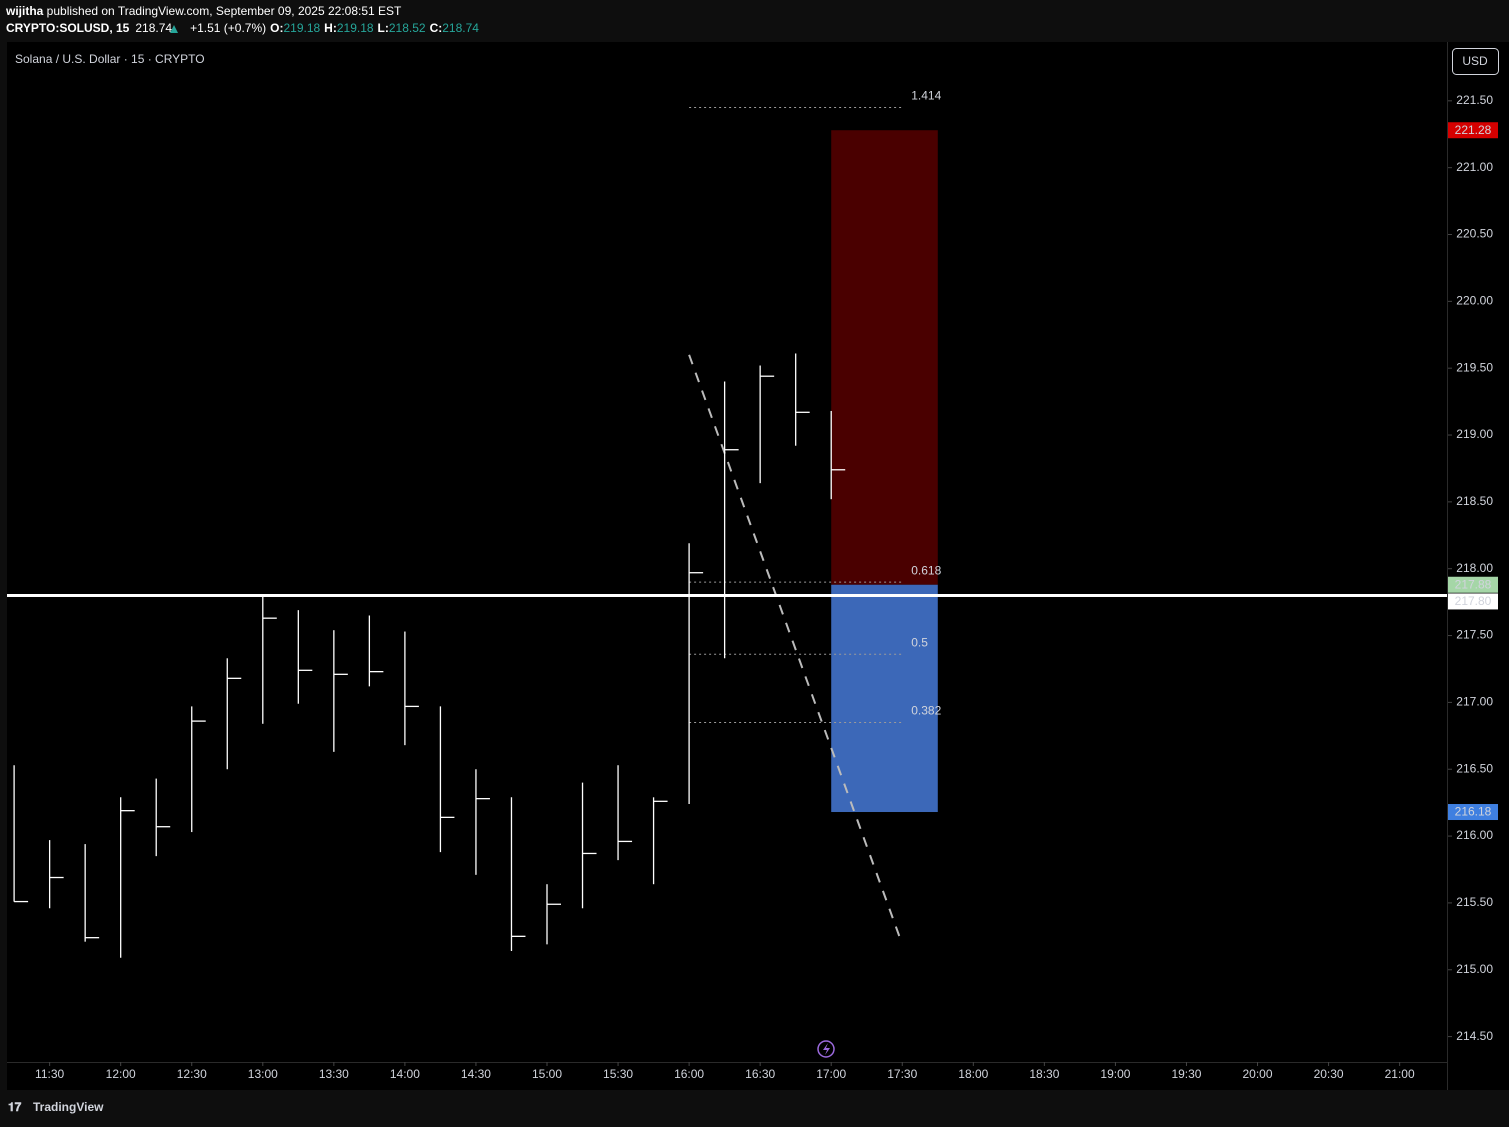 The height and width of the screenshot is (1127, 1509). I want to click on change: +1.51 (+0.7%), so click(228, 28).